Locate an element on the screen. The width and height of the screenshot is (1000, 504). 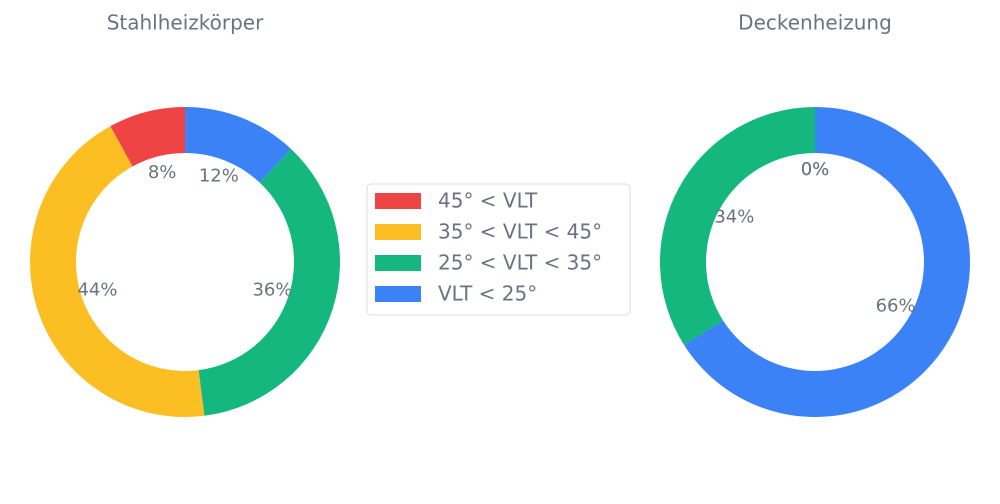
slice-label: 12% is located at coordinates (219, 175).